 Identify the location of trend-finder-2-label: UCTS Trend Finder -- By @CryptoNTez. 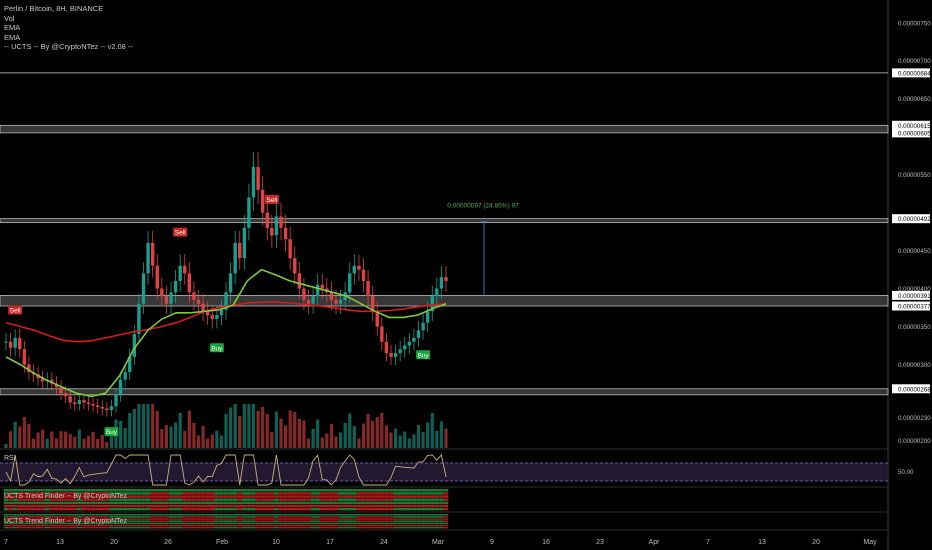
(66, 521).